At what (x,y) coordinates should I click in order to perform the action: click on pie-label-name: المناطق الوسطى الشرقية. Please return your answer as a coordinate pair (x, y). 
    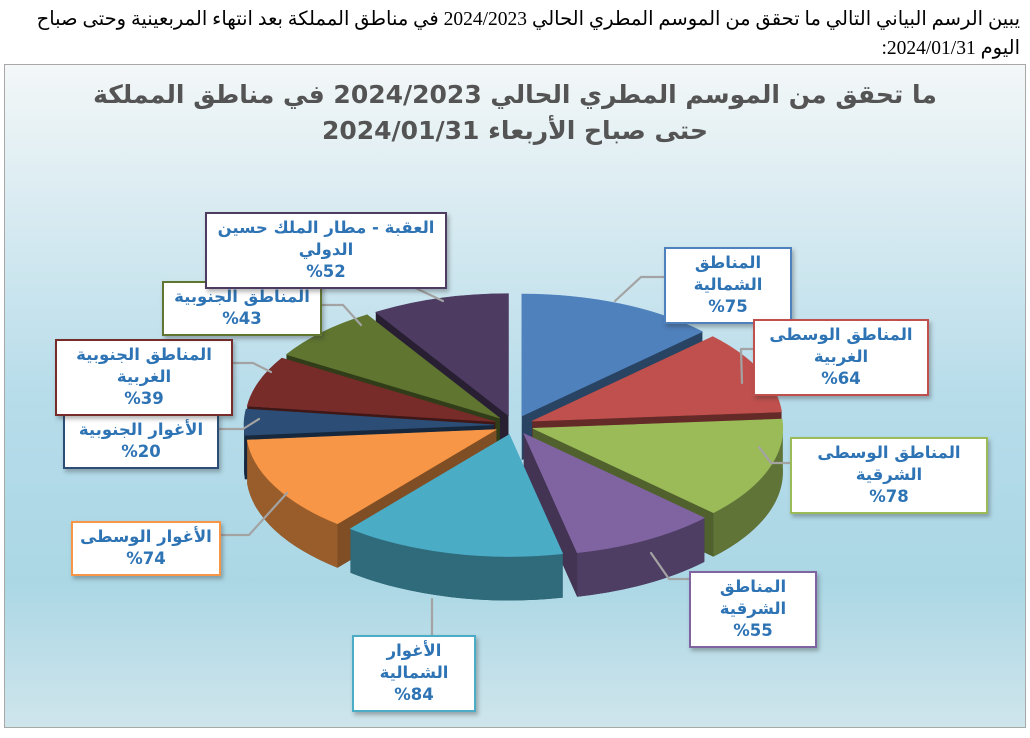
    Looking at the image, I should click on (889, 463).